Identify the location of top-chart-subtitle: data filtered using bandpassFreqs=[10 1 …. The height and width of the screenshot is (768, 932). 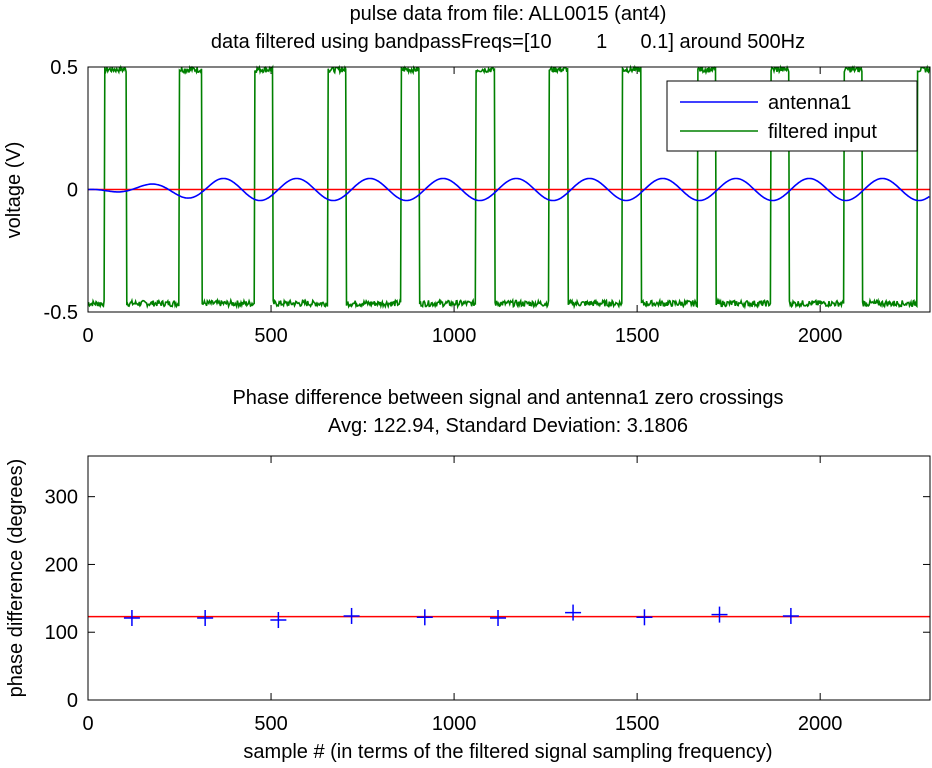
(508, 42).